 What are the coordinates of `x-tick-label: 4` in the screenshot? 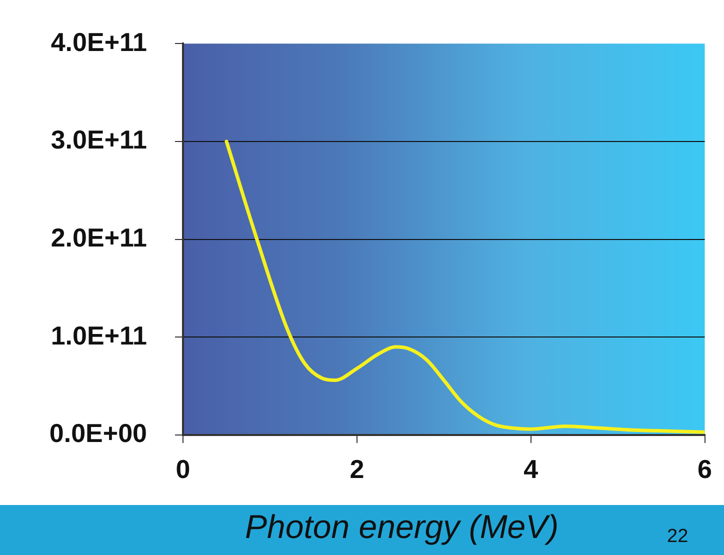 It's located at (531, 469).